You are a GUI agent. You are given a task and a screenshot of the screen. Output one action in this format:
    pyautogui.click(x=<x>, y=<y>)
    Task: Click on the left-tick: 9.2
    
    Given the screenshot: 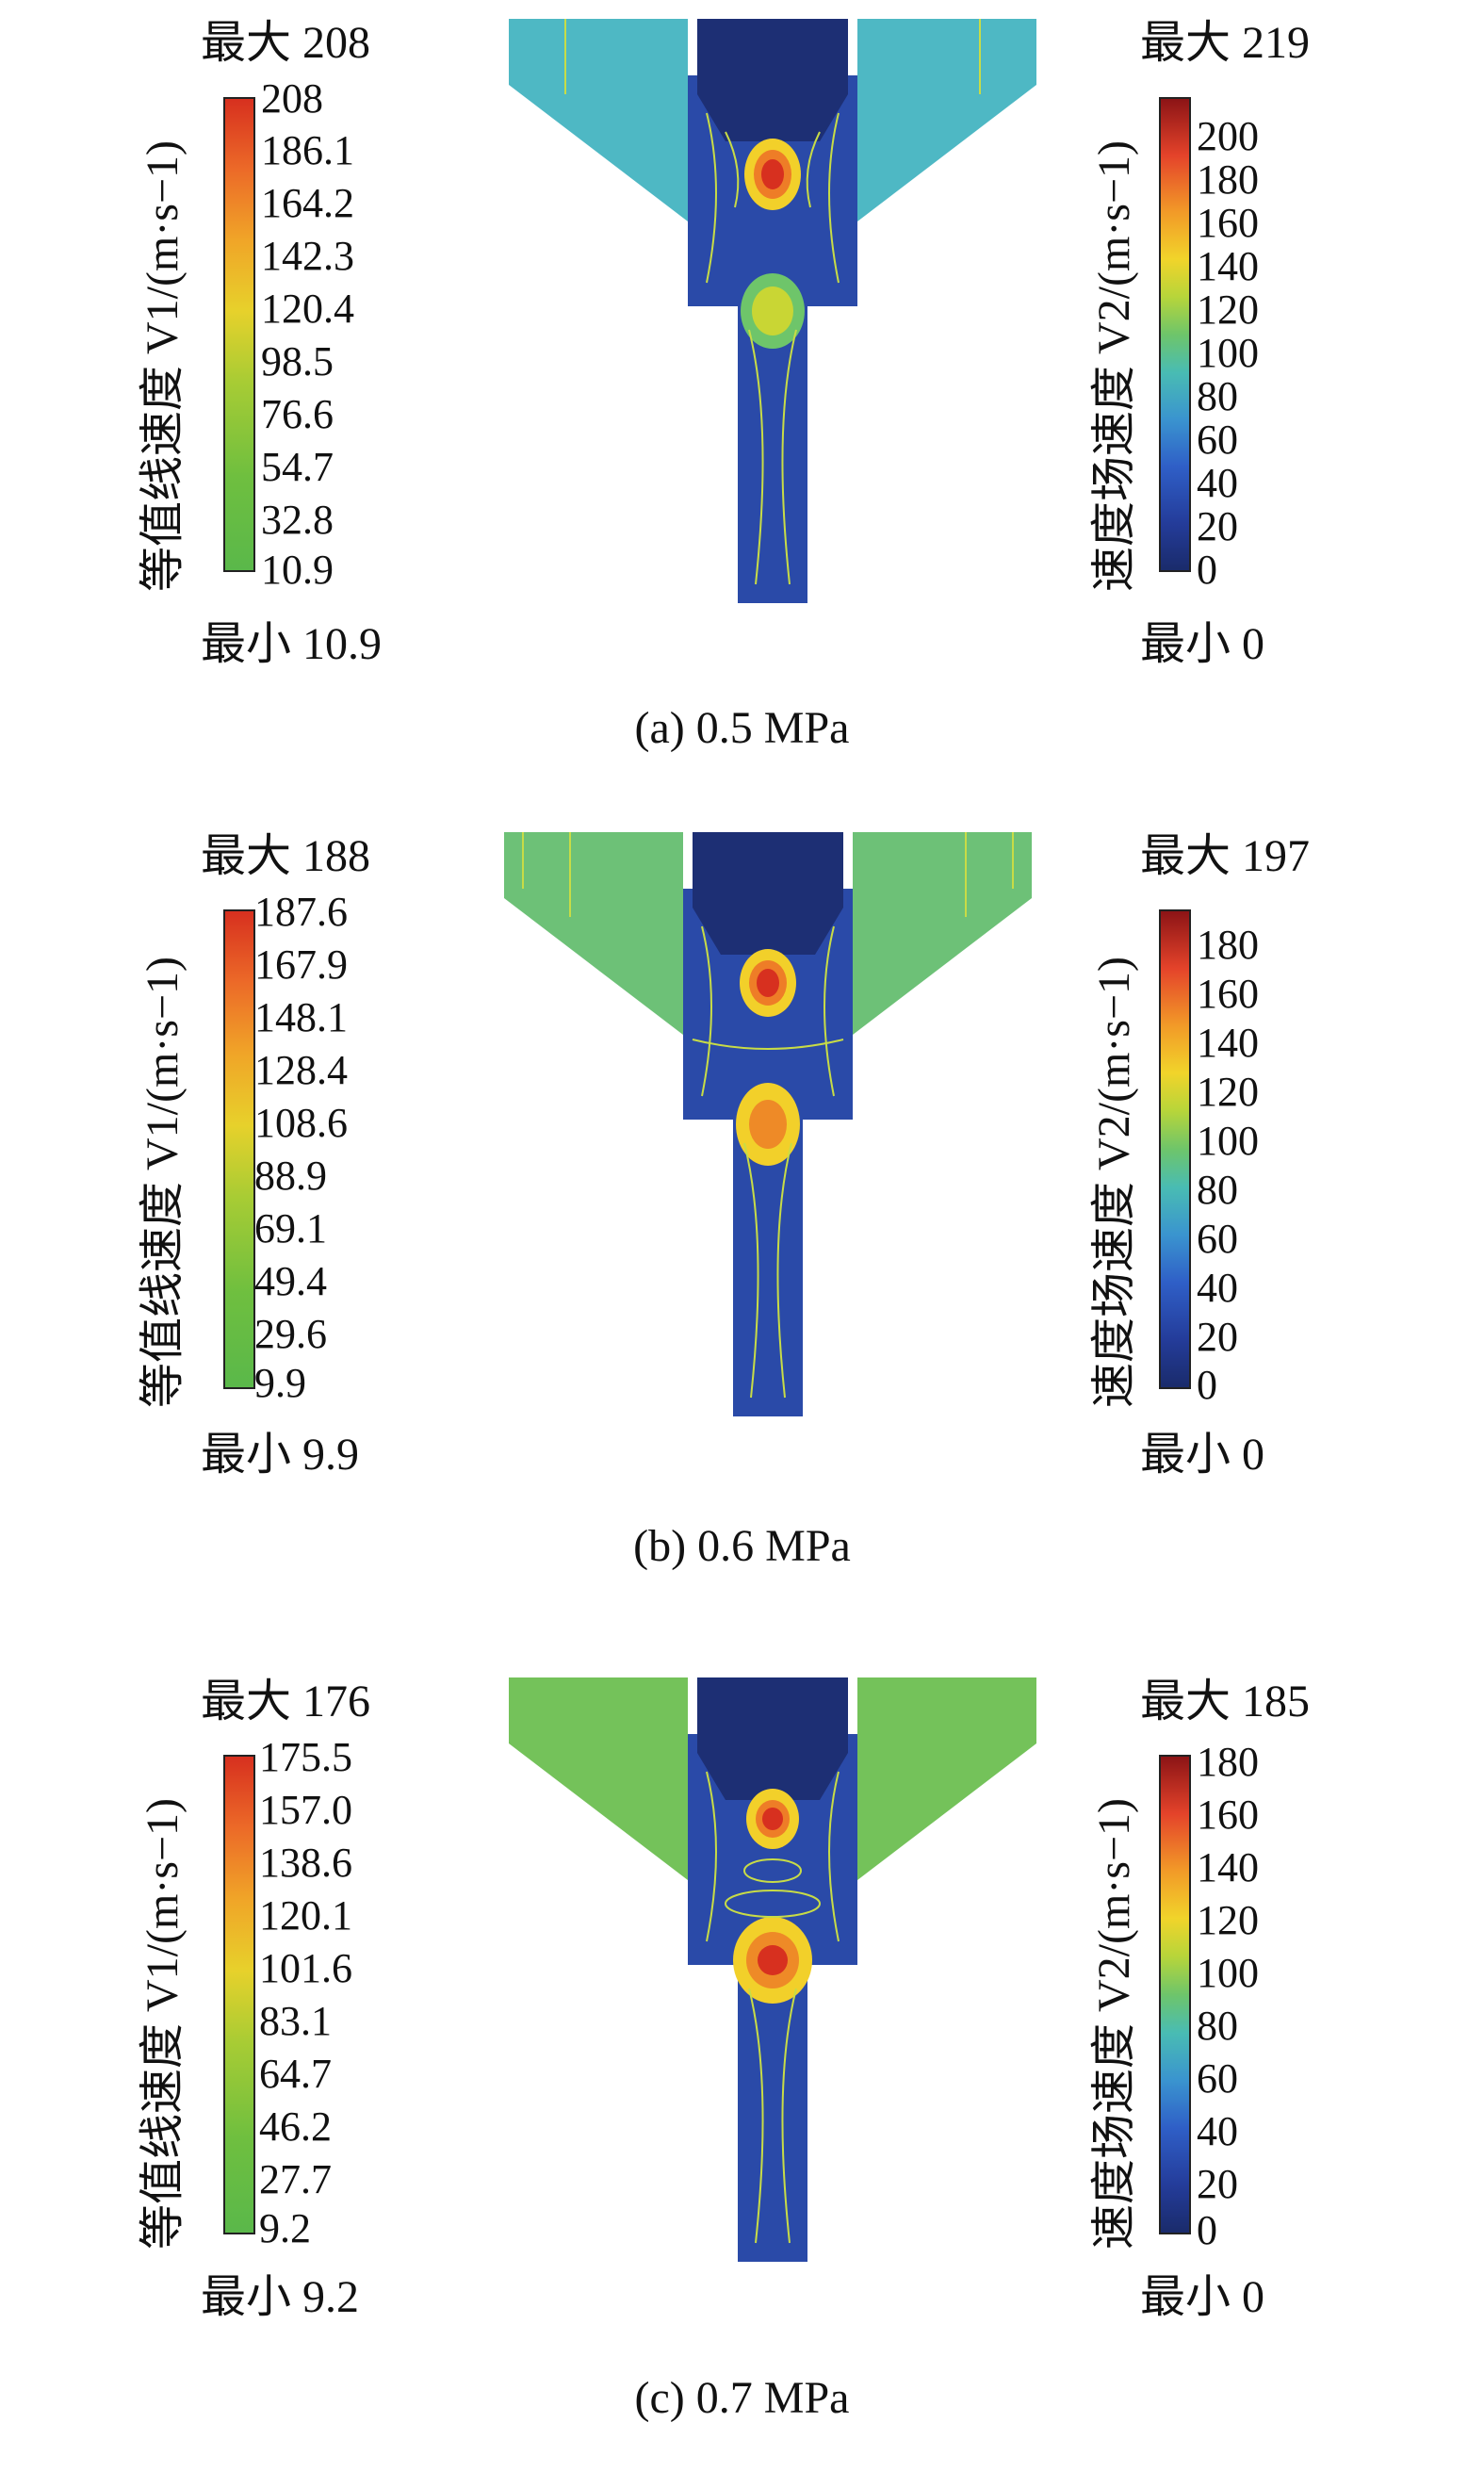 What is the action you would take?
    pyautogui.click(x=285, y=2228)
    